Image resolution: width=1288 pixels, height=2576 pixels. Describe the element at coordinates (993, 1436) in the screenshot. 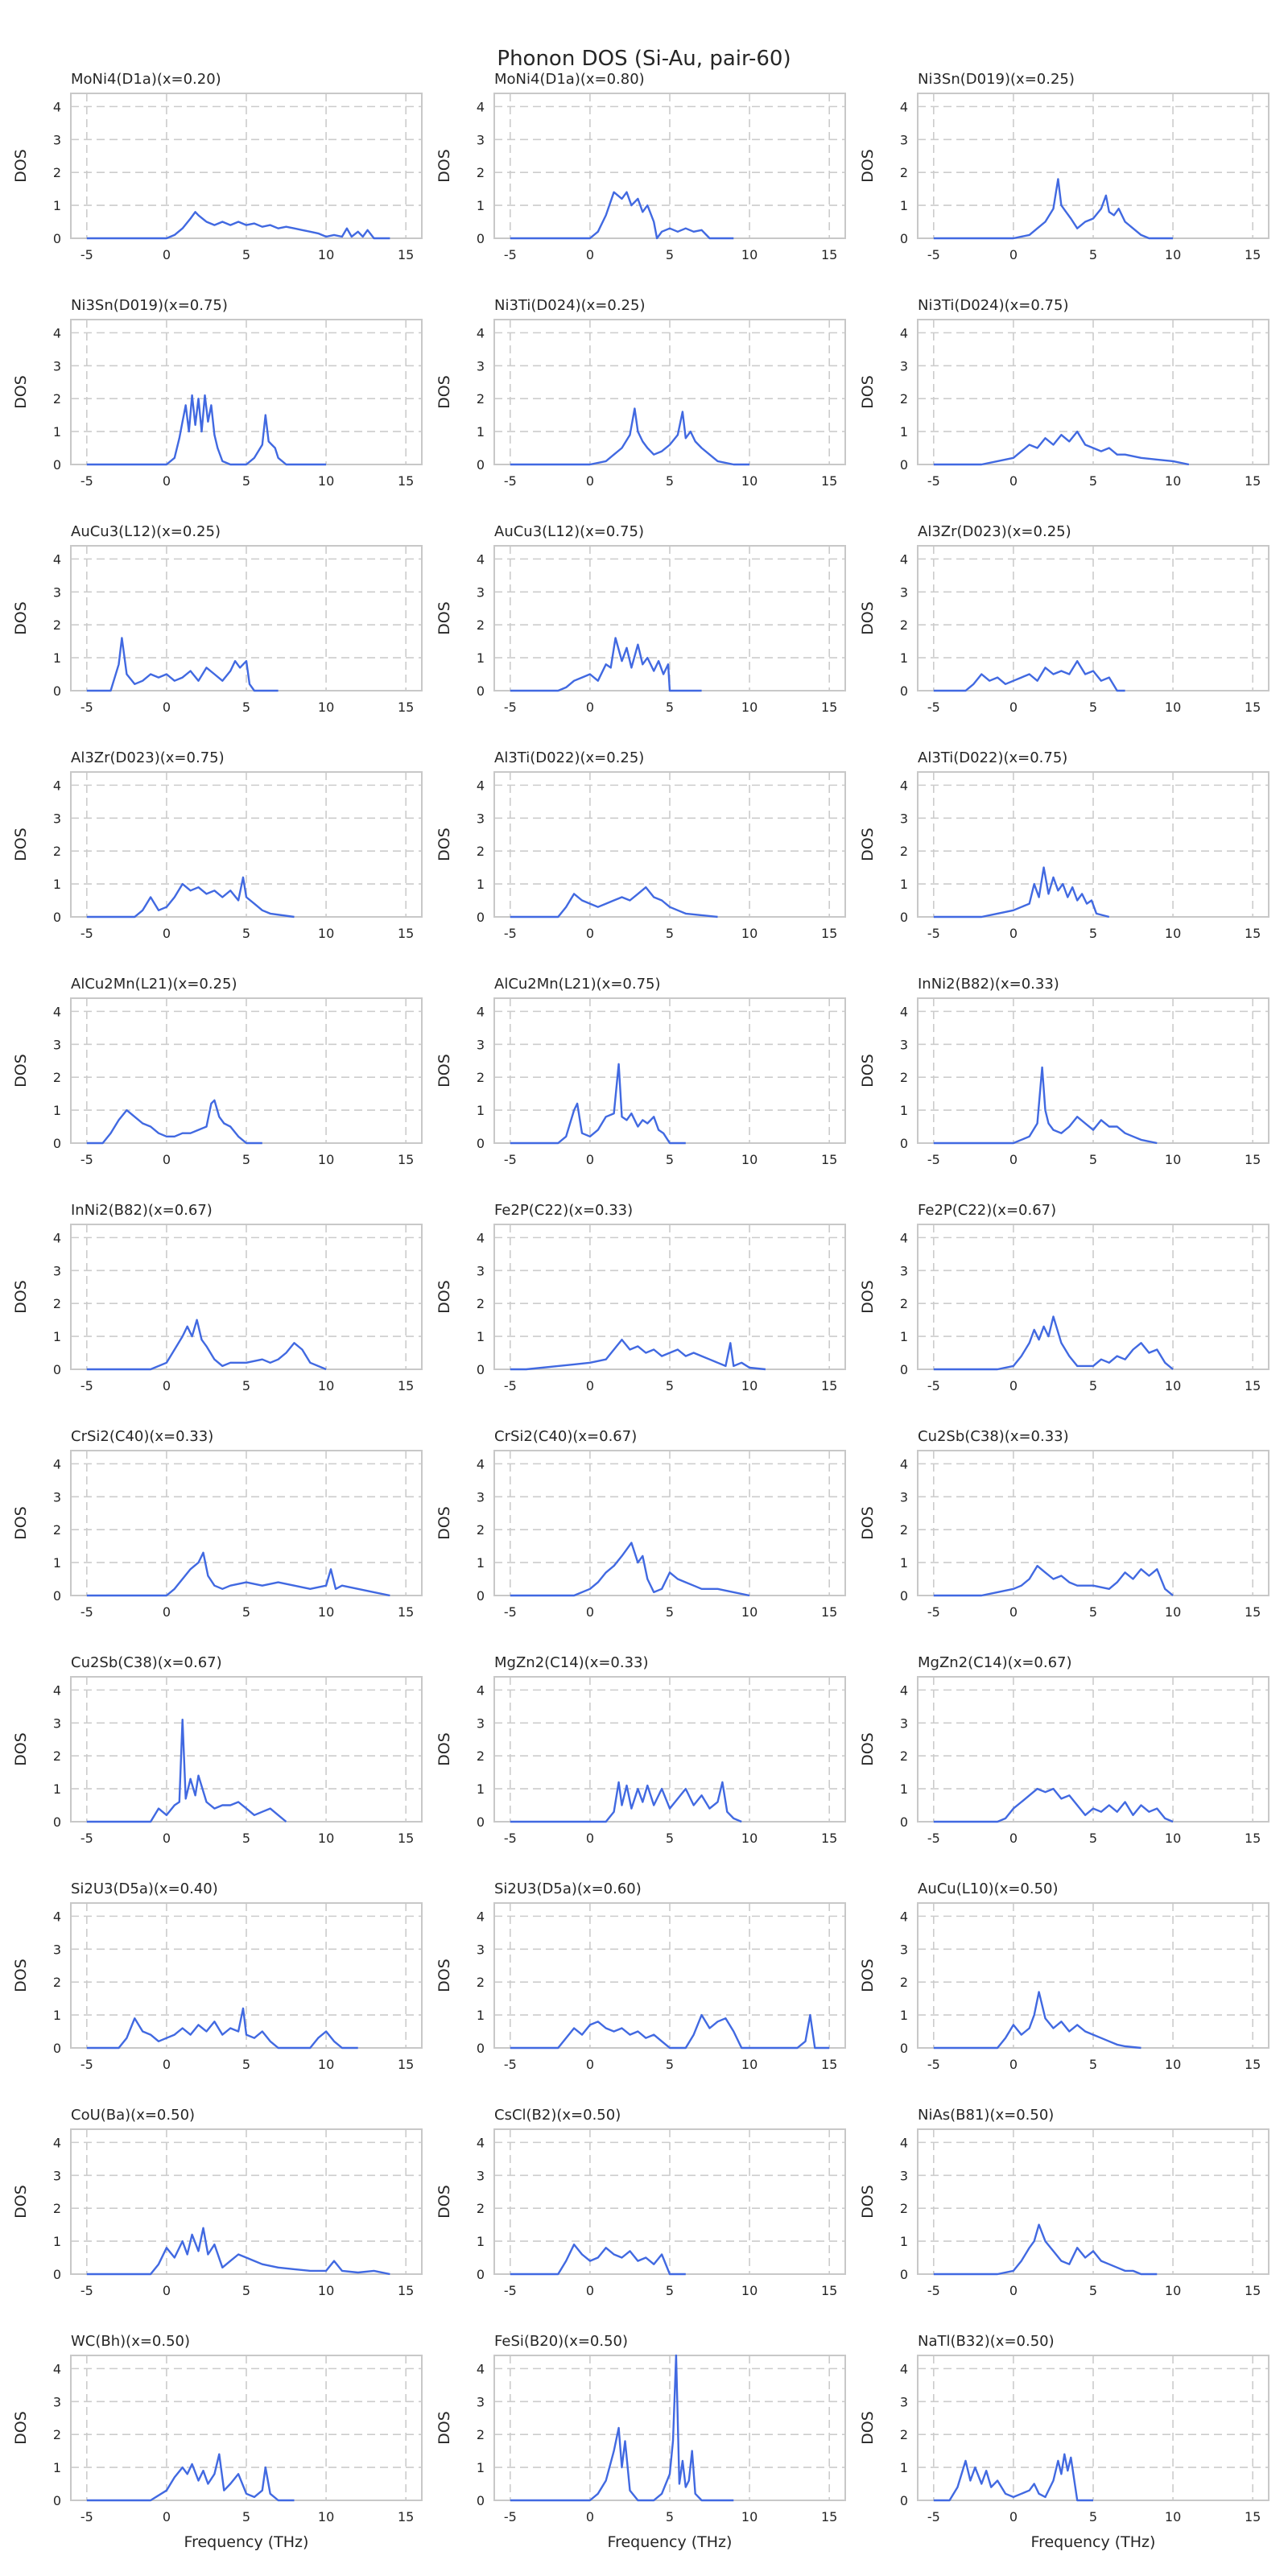

I see `subplot-title: Cu2Sb(C38)(x=0.33)` at that location.